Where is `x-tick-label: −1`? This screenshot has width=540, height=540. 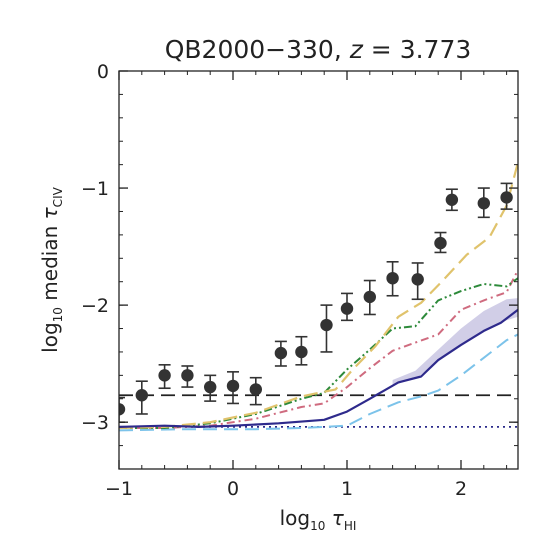
x-tick-label: −1 is located at coordinates (119, 489).